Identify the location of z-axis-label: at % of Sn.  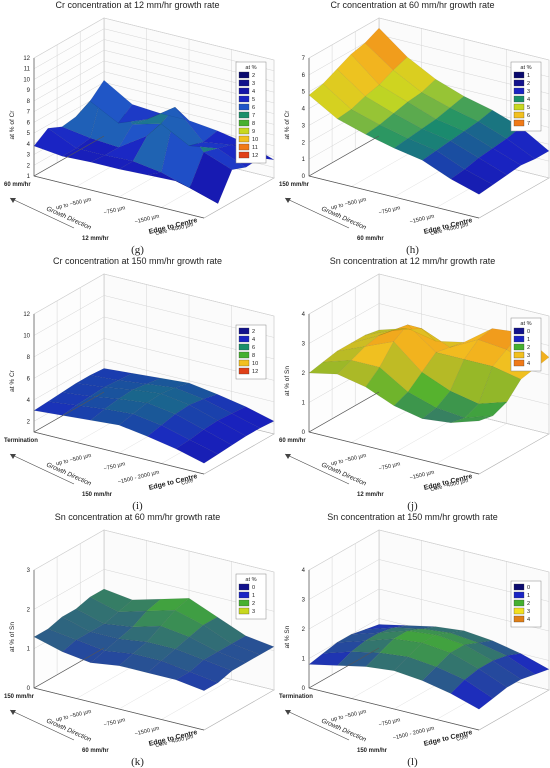
(287, 381).